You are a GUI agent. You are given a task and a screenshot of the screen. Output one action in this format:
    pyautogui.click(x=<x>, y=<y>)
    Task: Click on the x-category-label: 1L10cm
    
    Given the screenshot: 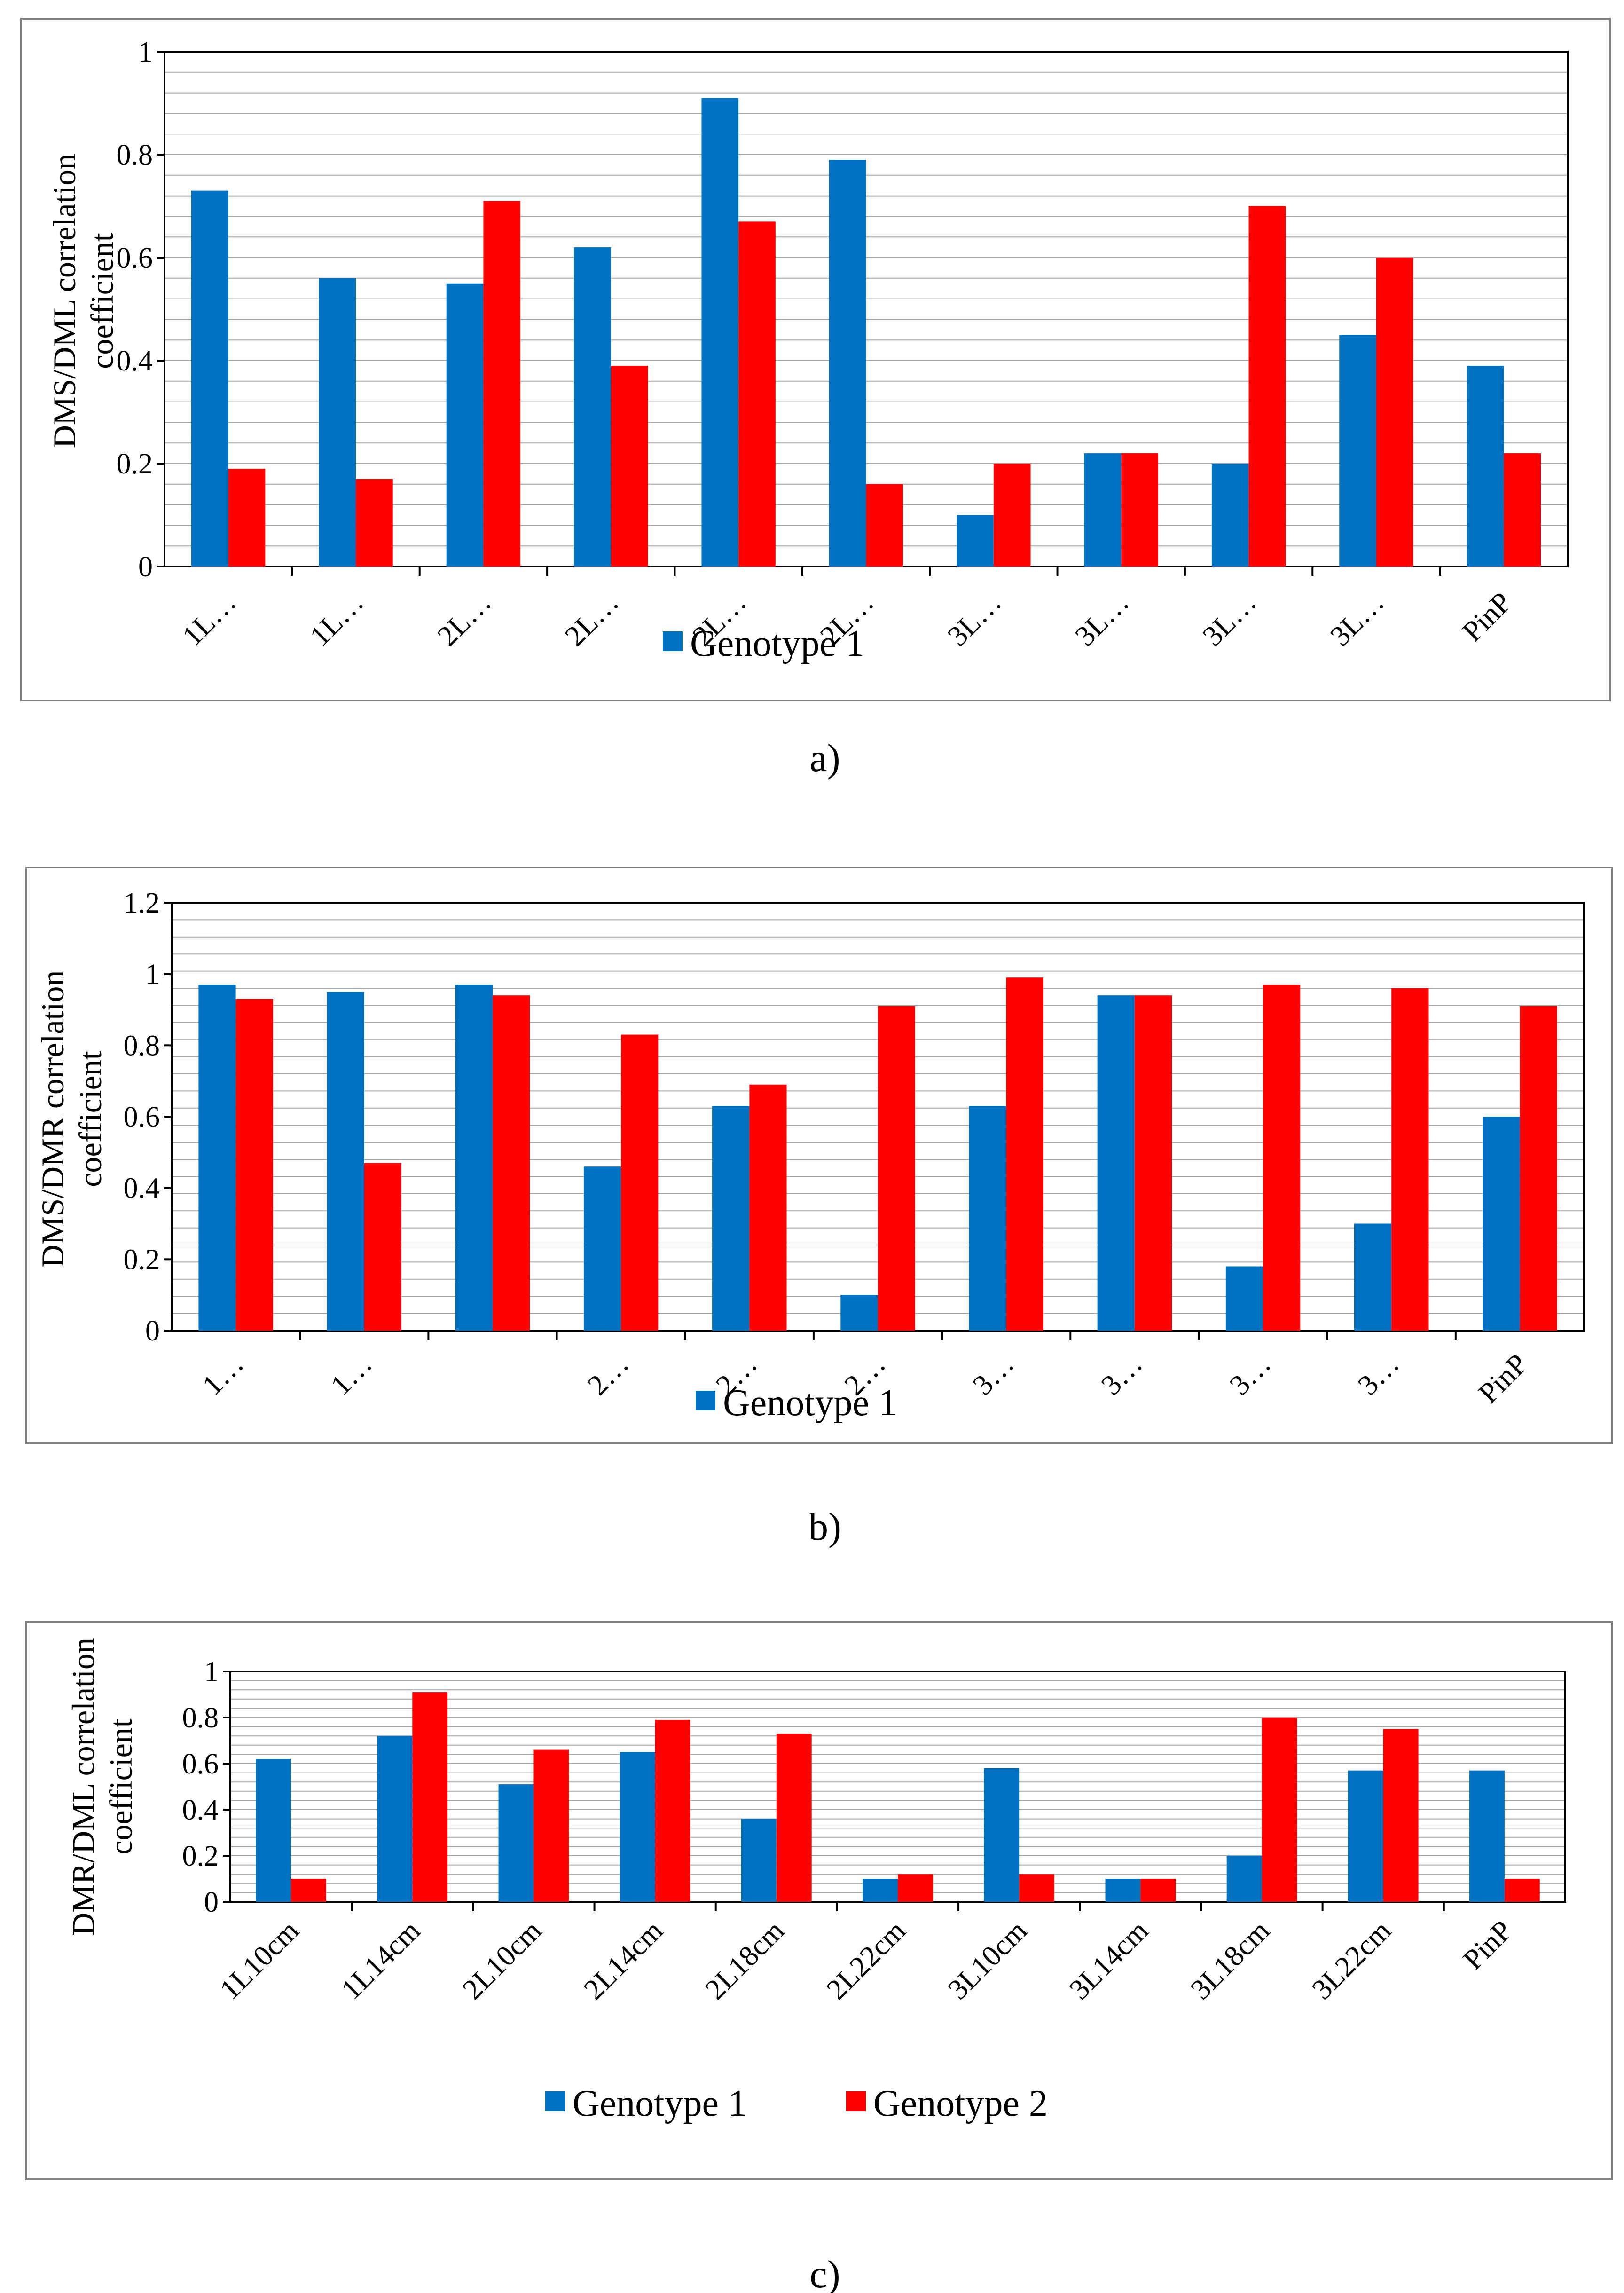 What is the action you would take?
    pyautogui.click(x=259, y=1960)
    